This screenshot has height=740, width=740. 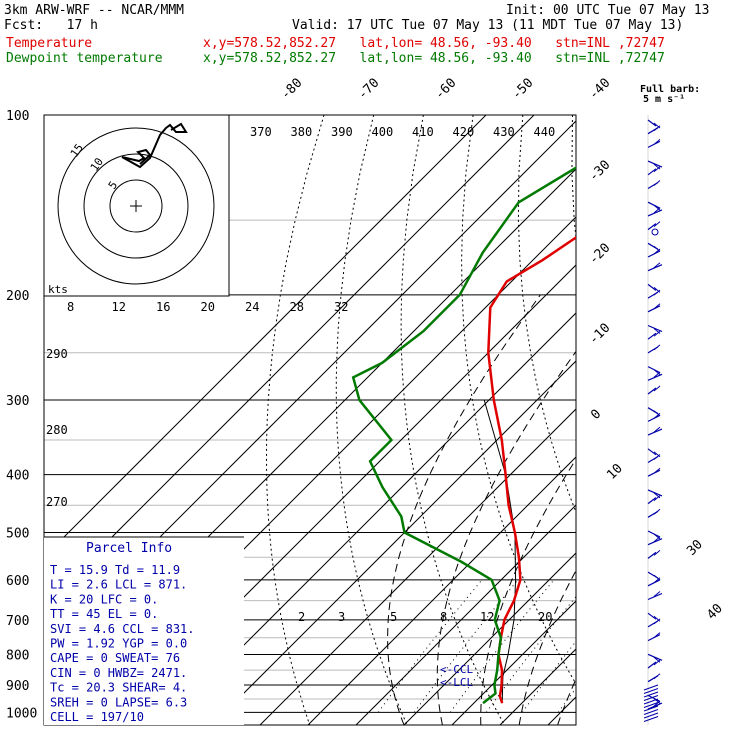 I want to click on mixing-ratio-label: 12, so click(x=487, y=617).